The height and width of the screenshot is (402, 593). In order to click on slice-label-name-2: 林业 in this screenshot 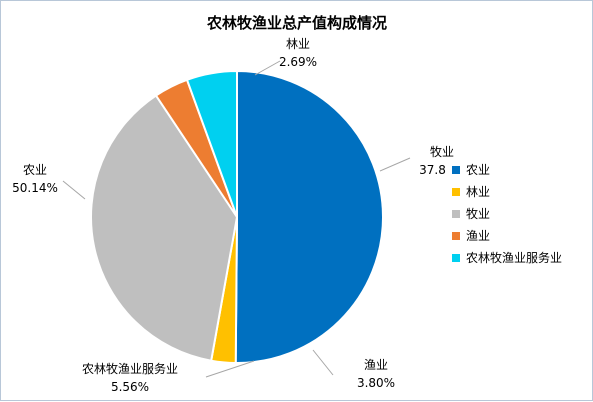, I will do `click(298, 44)`.